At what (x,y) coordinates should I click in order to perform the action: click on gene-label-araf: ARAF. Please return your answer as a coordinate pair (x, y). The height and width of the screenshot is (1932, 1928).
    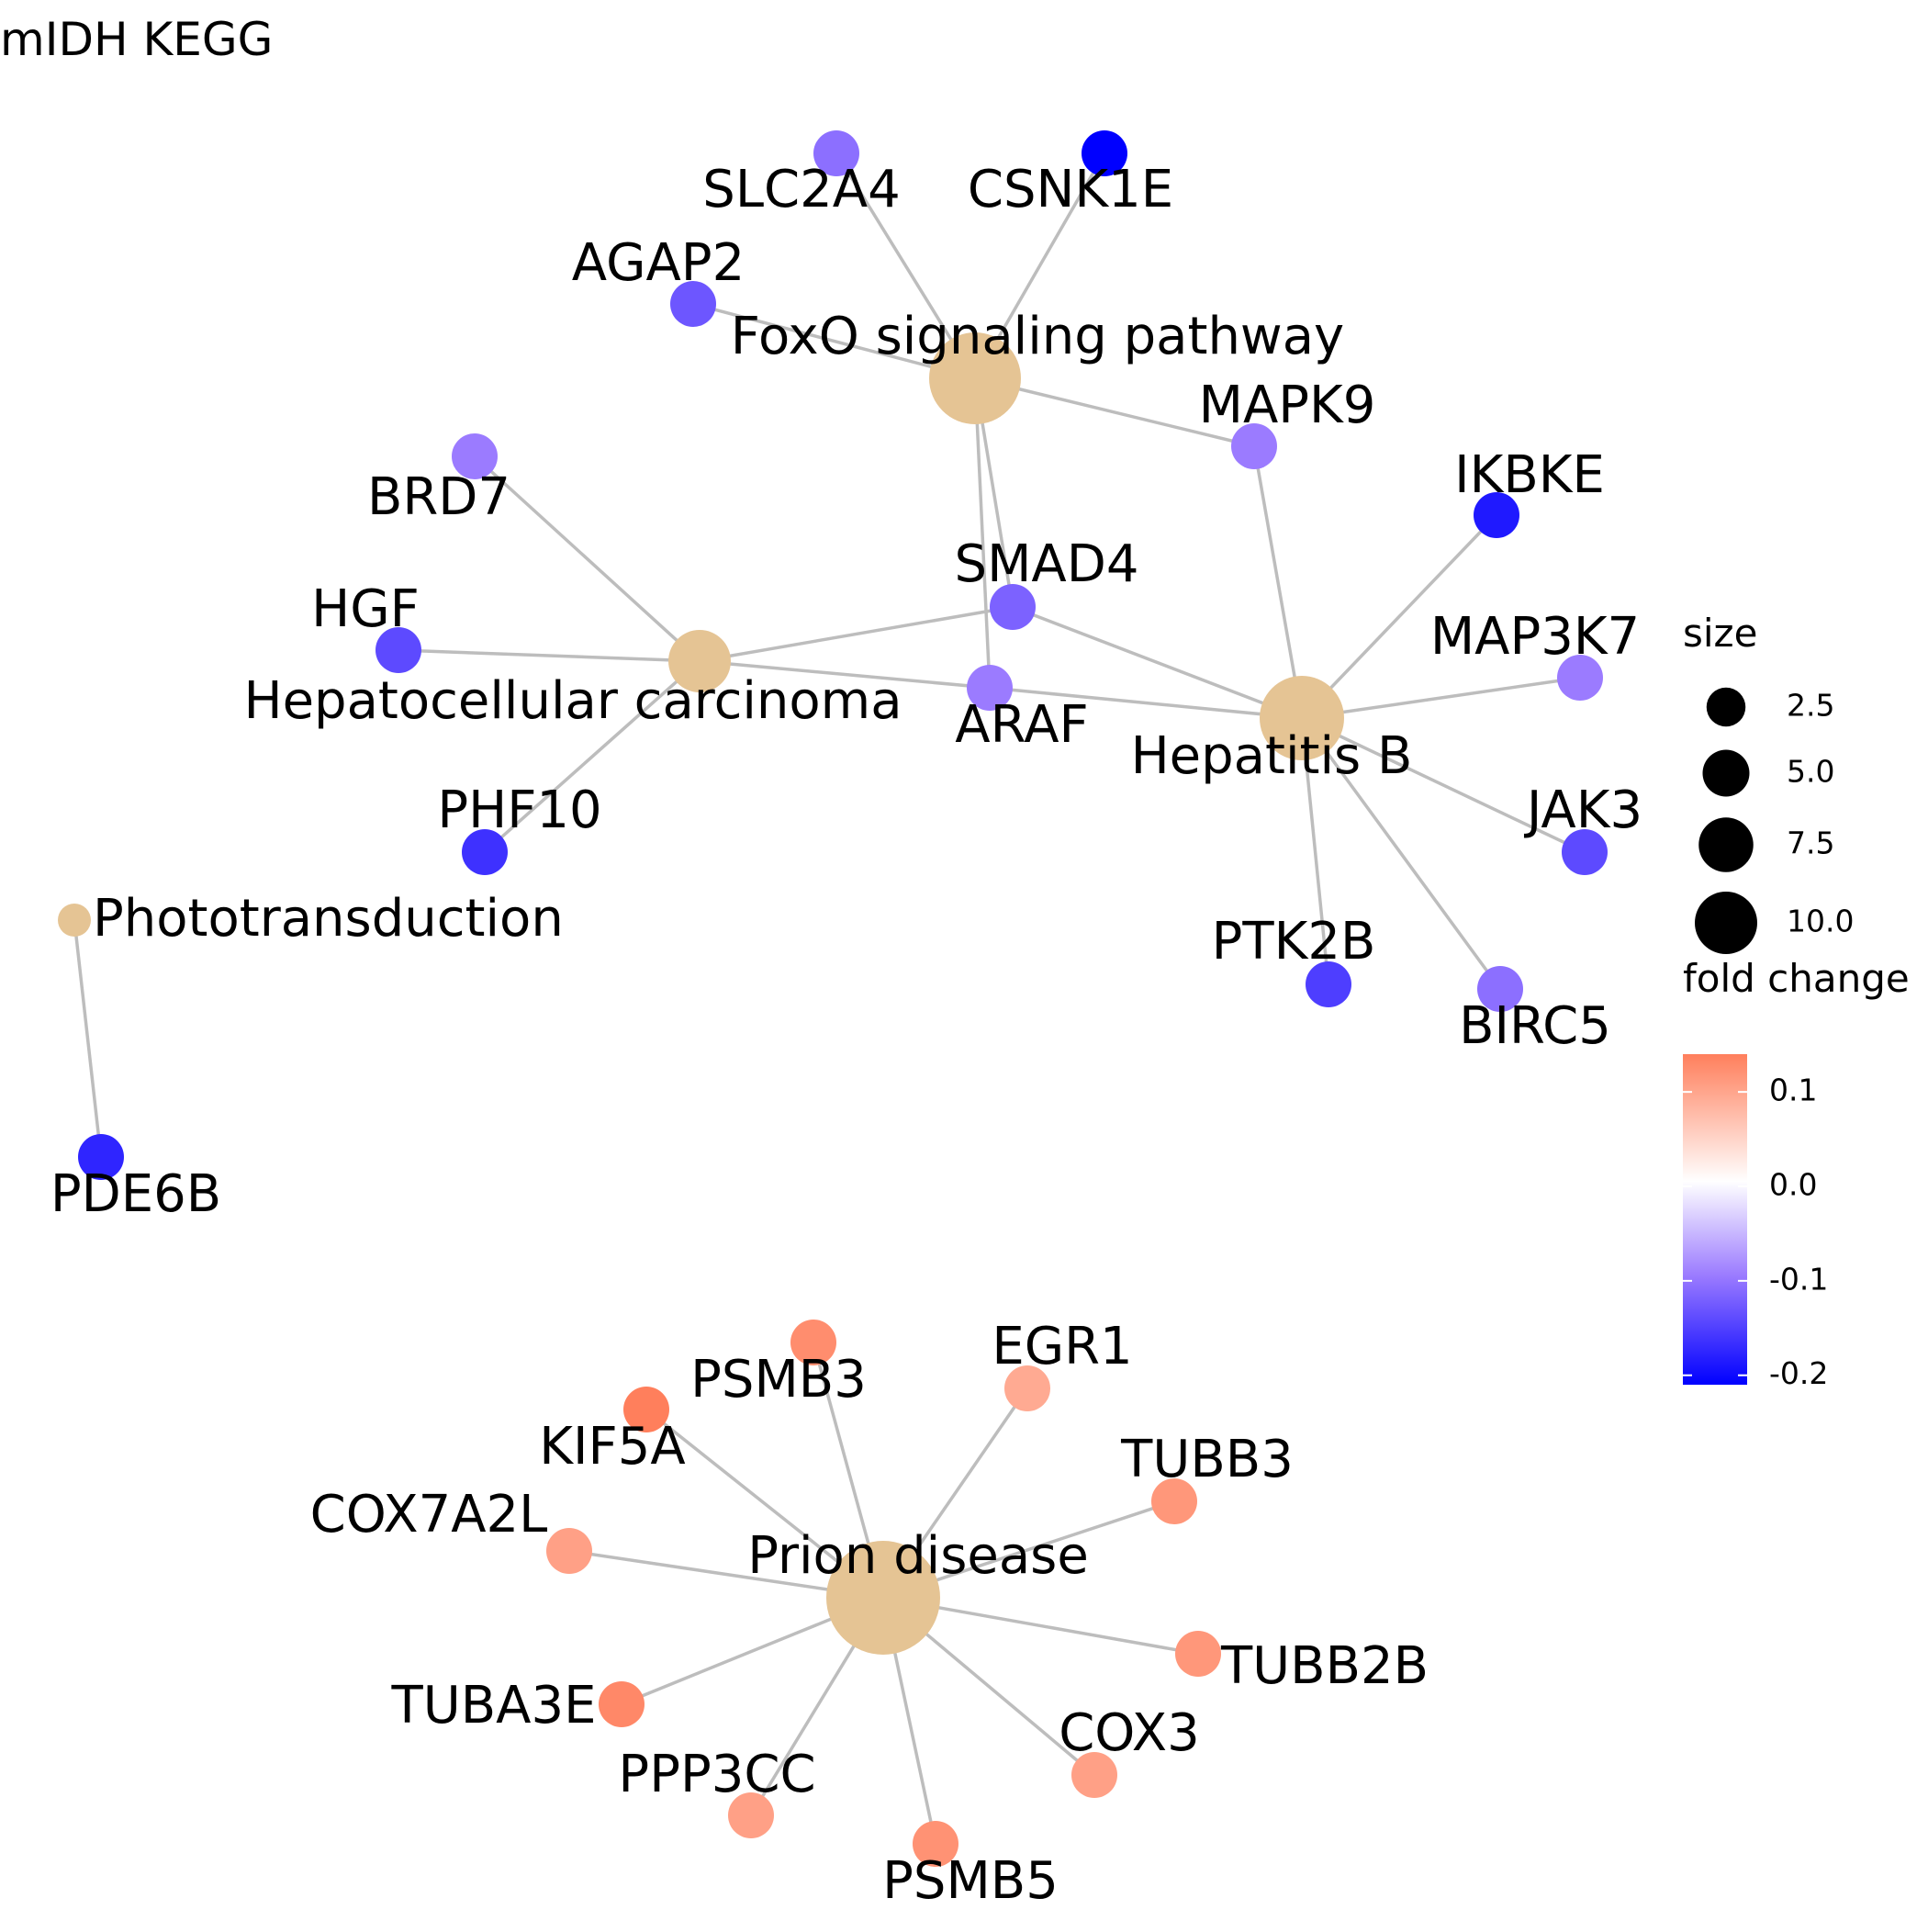
    Looking at the image, I should click on (1021, 725).